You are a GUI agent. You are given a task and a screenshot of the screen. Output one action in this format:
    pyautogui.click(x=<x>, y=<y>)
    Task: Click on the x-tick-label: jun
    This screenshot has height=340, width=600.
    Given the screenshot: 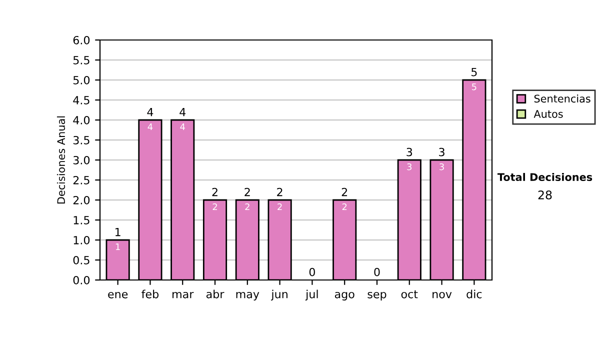 What is the action you would take?
    pyautogui.click(x=279, y=295)
    